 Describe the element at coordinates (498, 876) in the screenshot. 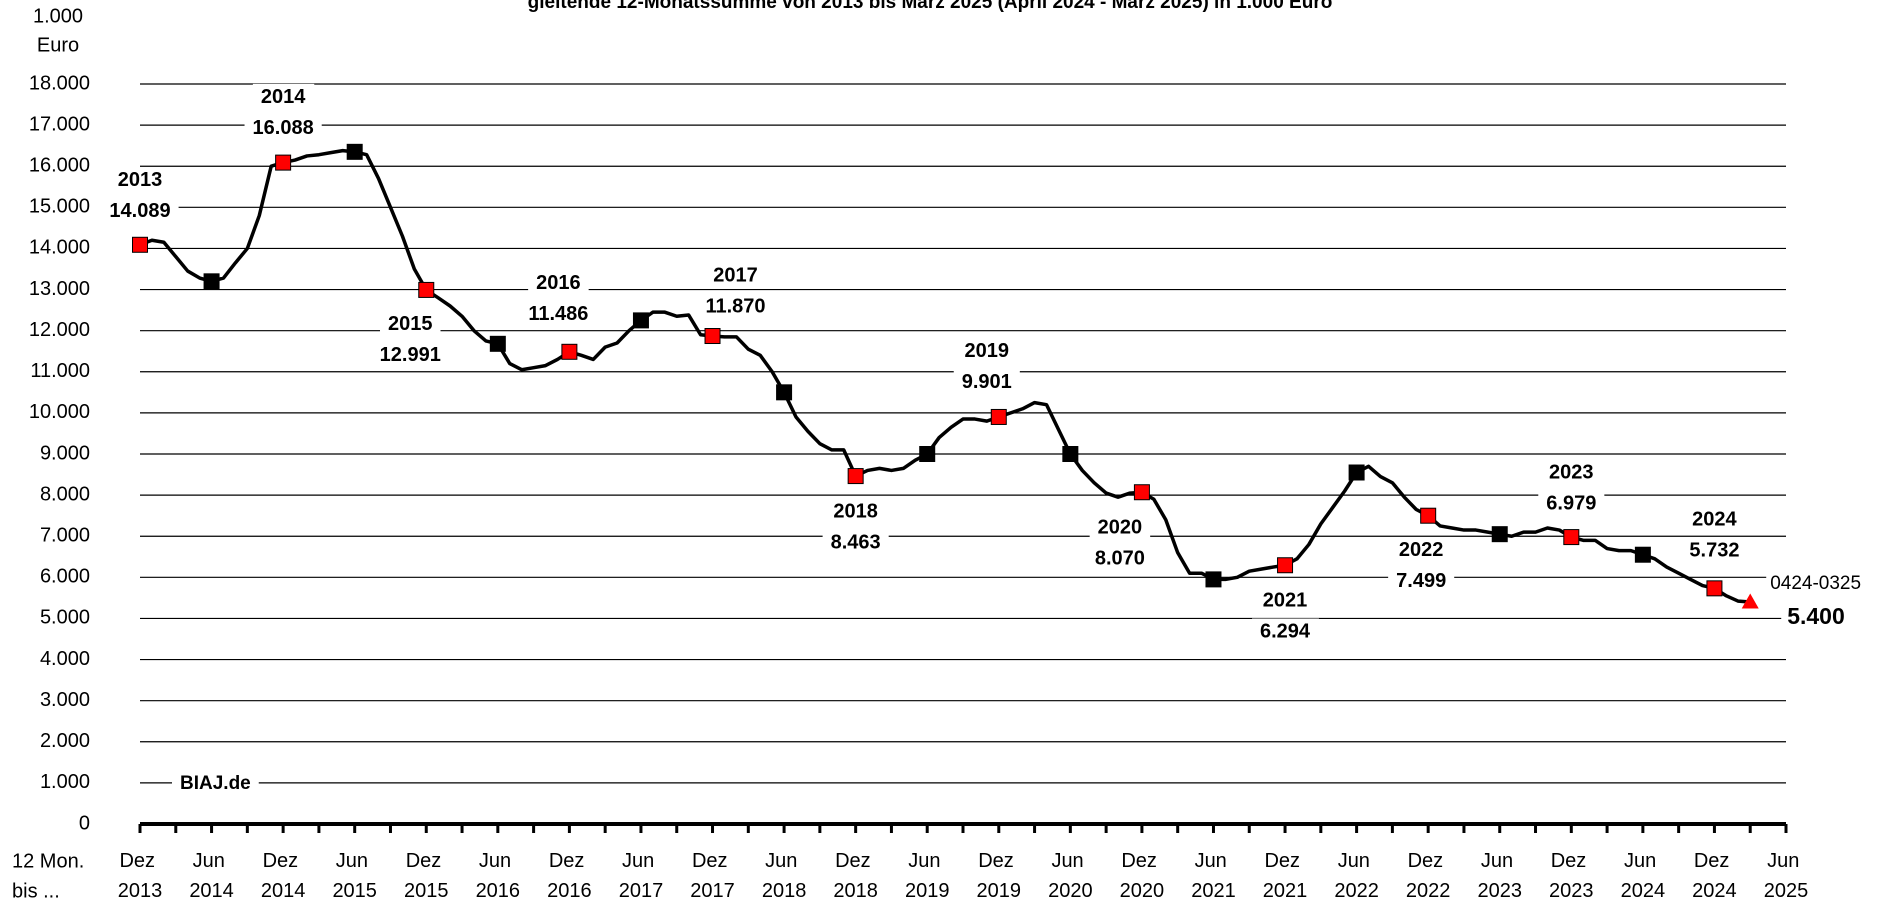

I see `x-tick-label: Jun 2016` at that location.